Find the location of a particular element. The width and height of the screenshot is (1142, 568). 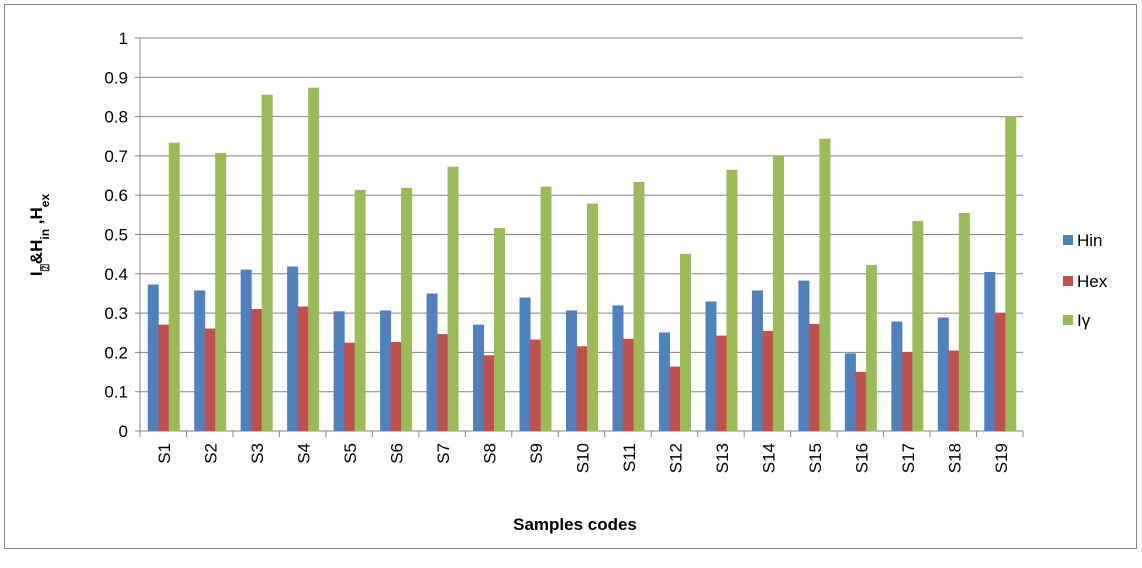

y-title-part: ,H is located at coordinates (36, 218).